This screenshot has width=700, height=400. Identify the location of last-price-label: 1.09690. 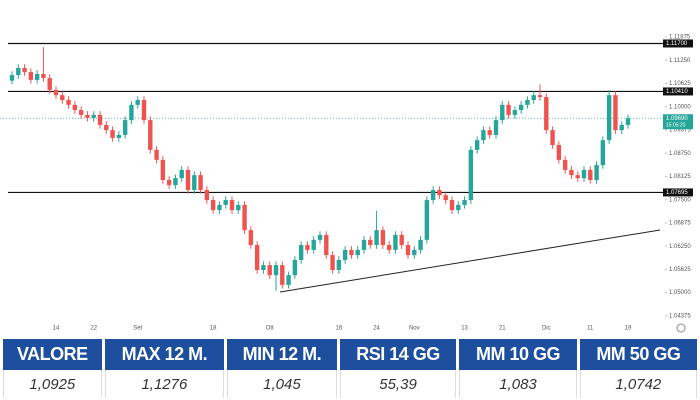
(677, 119).